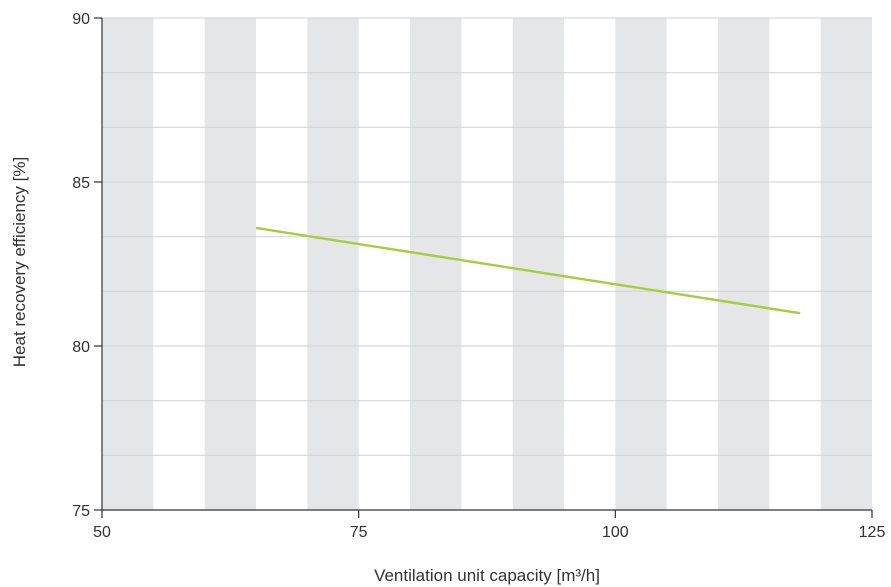 The width and height of the screenshot is (891, 587). What do you see at coordinates (81, 511) in the screenshot?
I see `y-tick-label-0: 75` at bounding box center [81, 511].